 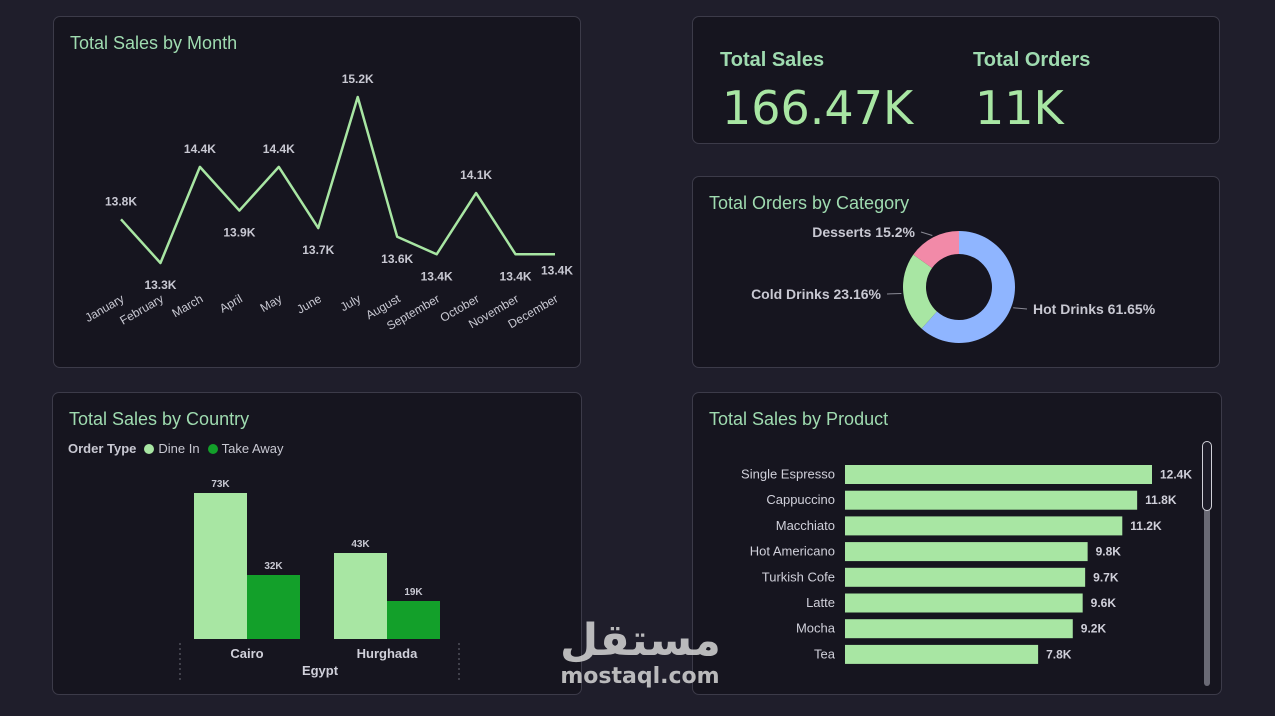 What do you see at coordinates (239, 233) in the screenshot?
I see `month-data-label: 13.9K` at bounding box center [239, 233].